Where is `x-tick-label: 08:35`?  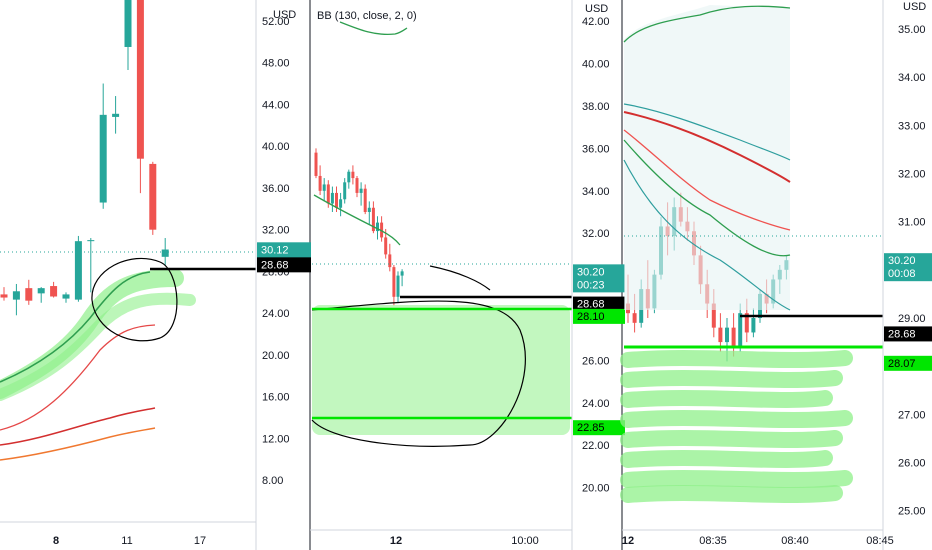 x-tick-label: 08:35 is located at coordinates (713, 541).